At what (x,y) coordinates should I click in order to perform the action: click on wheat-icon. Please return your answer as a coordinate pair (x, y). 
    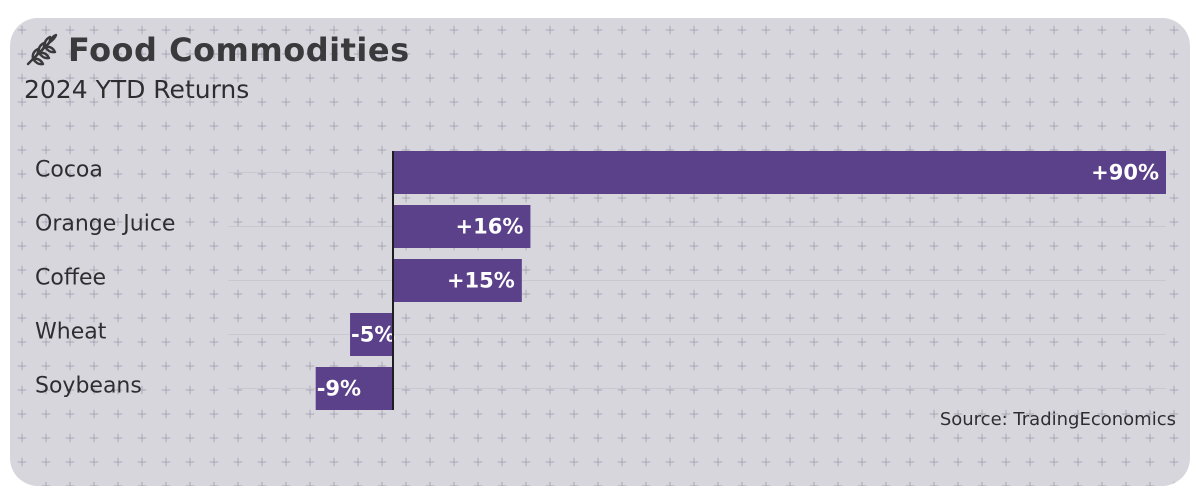
    Looking at the image, I should click on (42, 49).